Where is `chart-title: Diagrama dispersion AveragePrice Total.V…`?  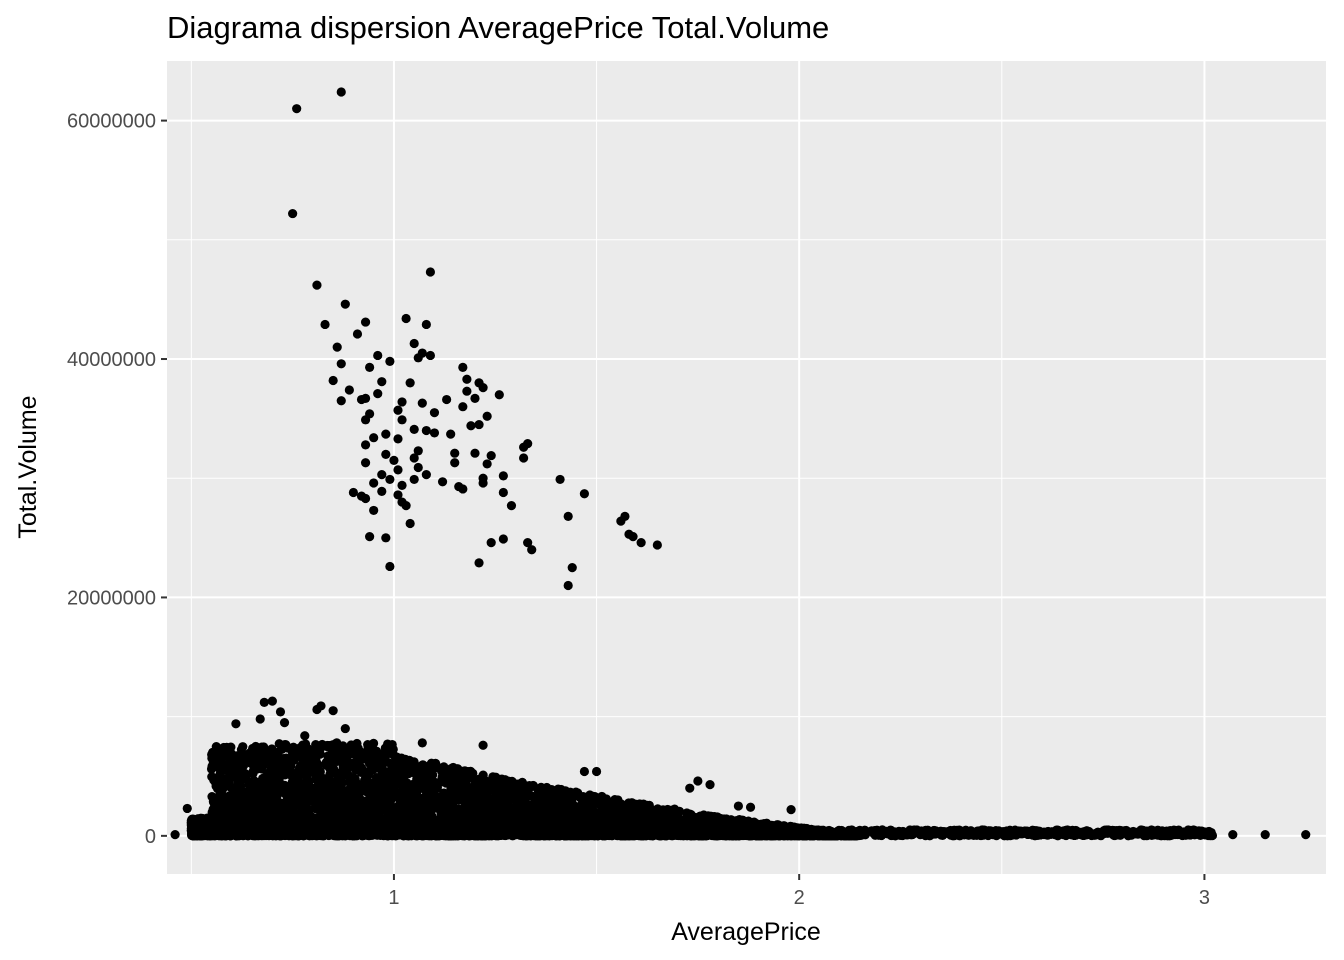
chart-title: Diagrama dispersion AveragePrice Total.V… is located at coordinates (498, 27).